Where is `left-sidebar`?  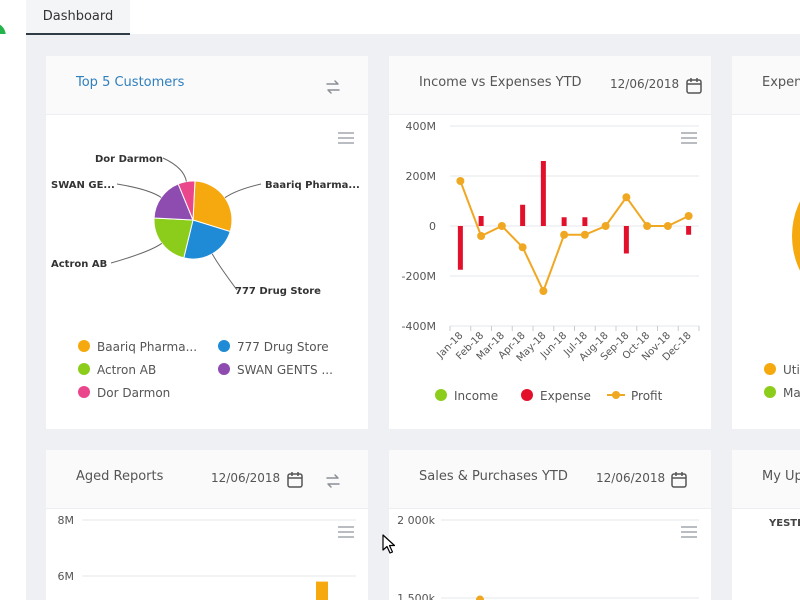
left-sidebar is located at coordinates (13, 317).